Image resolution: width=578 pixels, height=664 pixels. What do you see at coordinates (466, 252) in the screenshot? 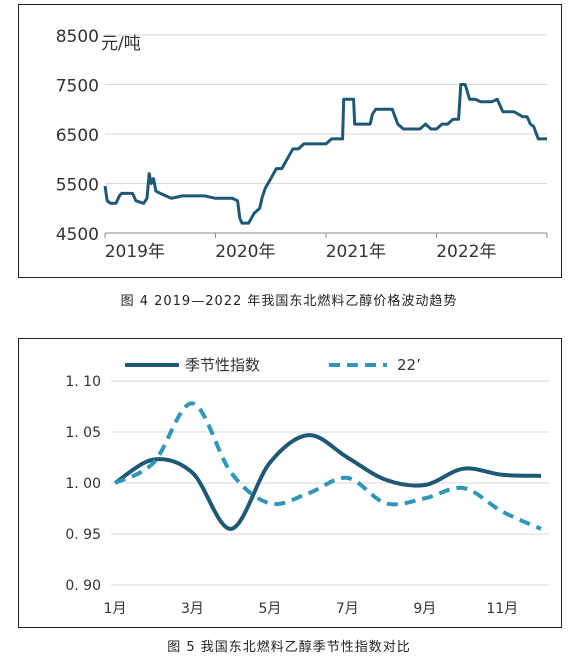
I see `c1-x-tick-label: 2022年` at bounding box center [466, 252].